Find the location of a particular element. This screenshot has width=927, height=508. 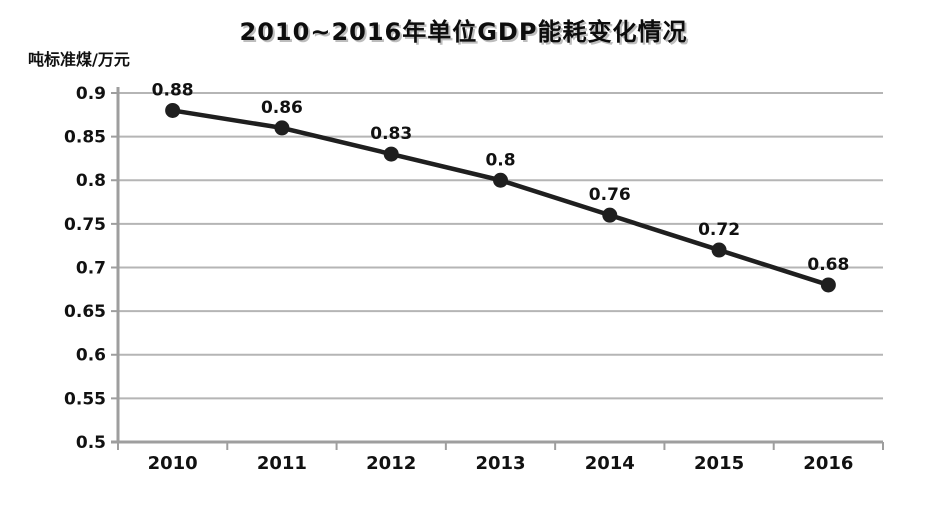

data-point-label: 0.86 is located at coordinates (282, 108).